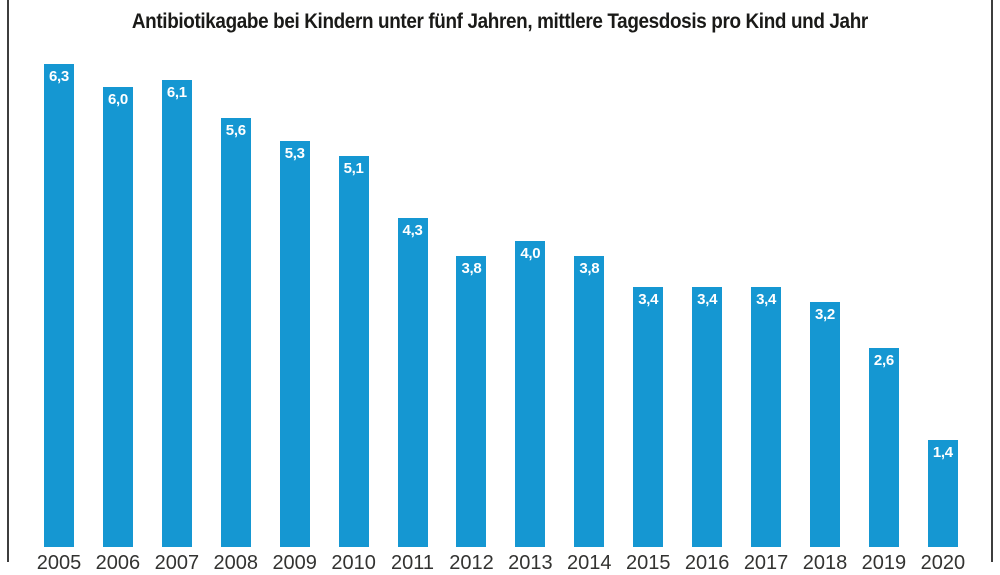  Describe the element at coordinates (236, 563) in the screenshot. I see `x-axis-tick-label: 2008` at that location.